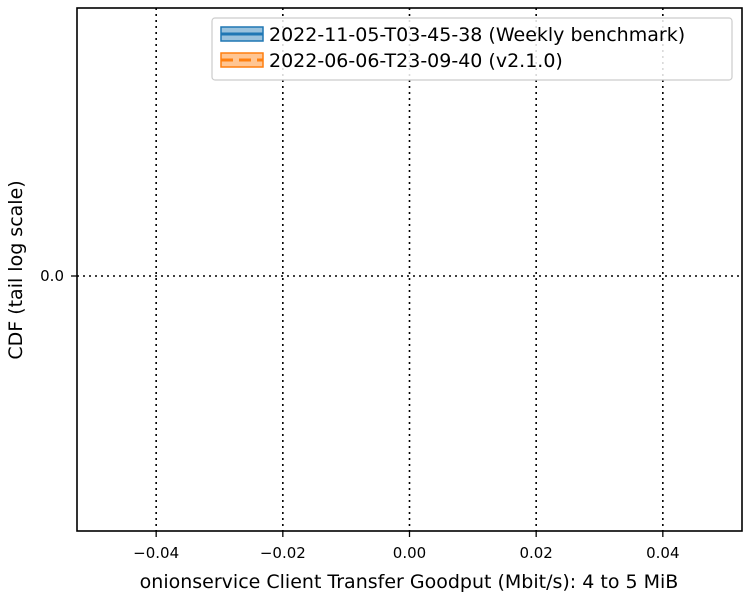 The width and height of the screenshot is (750, 600). Describe the element at coordinates (662, 553) in the screenshot. I see `x-tick-label: 0.04` at that location.